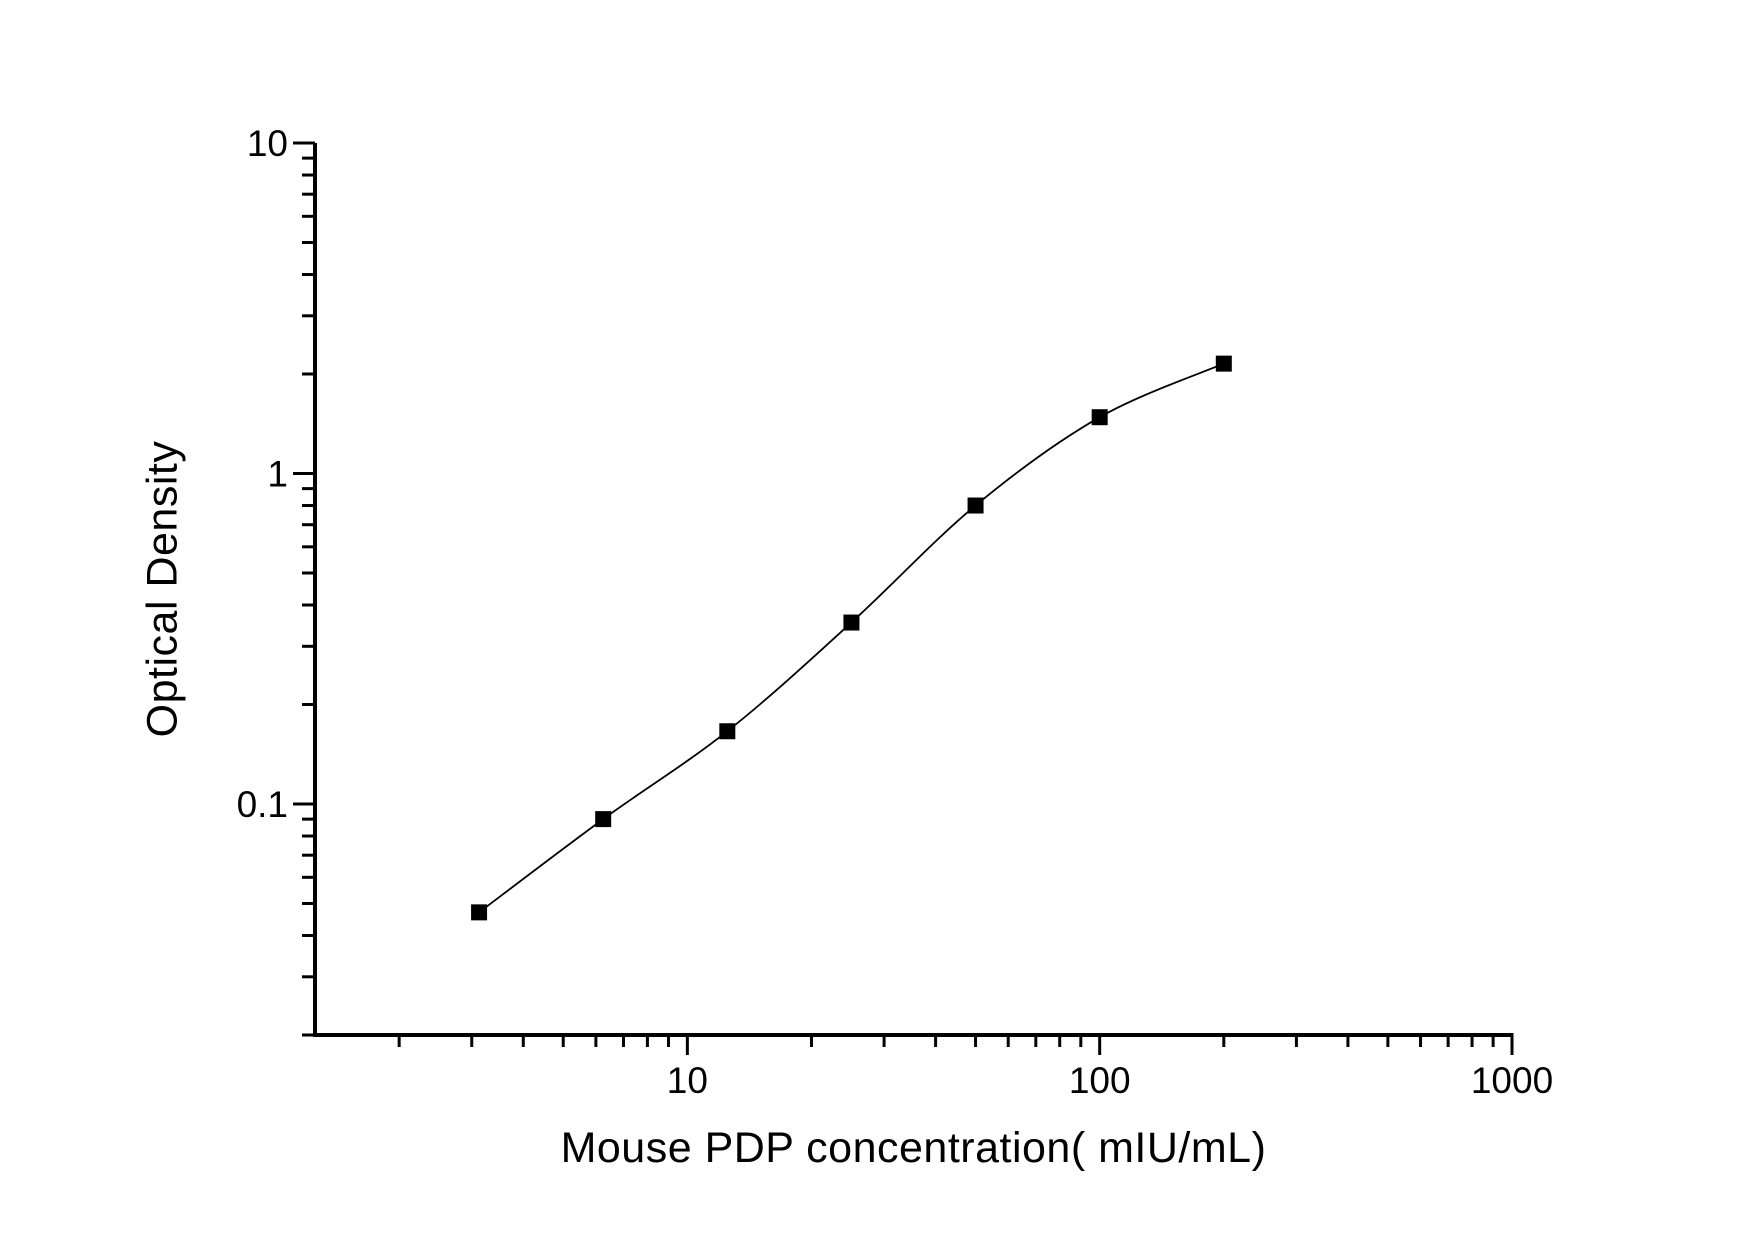 The height and width of the screenshot is (1240, 1755). What do you see at coordinates (262, 804) in the screenshot?
I see `y-tick-label: 0.1` at bounding box center [262, 804].